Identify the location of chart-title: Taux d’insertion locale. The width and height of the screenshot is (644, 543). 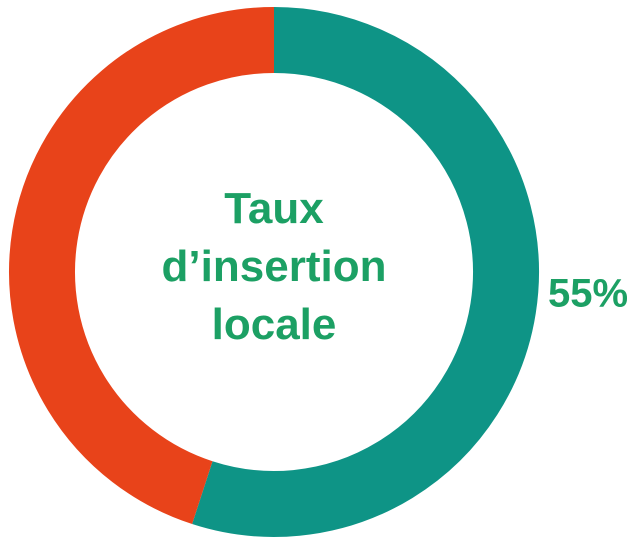
(274, 266).